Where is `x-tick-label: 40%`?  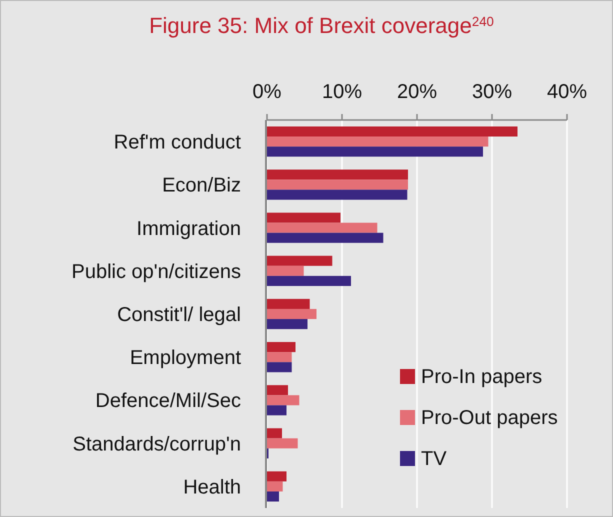 x-tick-label: 40% is located at coordinates (567, 92).